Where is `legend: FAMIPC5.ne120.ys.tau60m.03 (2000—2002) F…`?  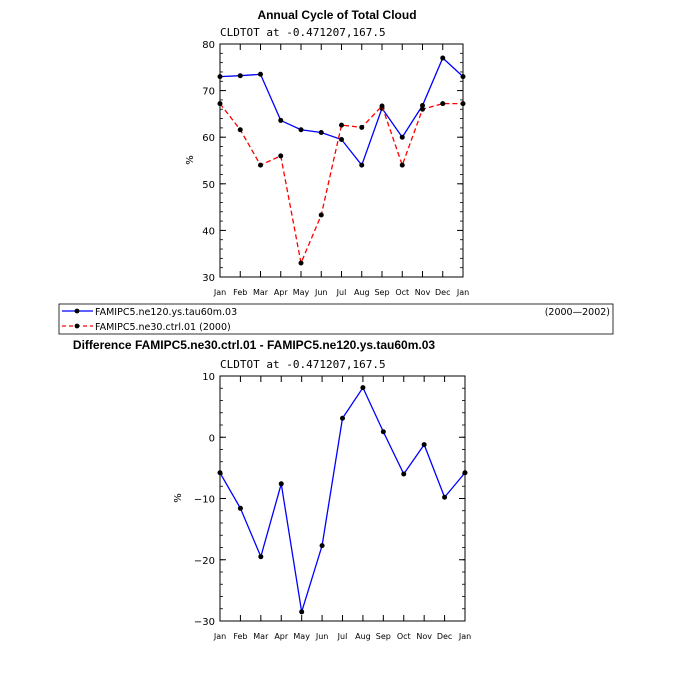
legend: FAMIPC5.ne120.ys.tau60m.03 (2000—2002) F… is located at coordinates (336, 319).